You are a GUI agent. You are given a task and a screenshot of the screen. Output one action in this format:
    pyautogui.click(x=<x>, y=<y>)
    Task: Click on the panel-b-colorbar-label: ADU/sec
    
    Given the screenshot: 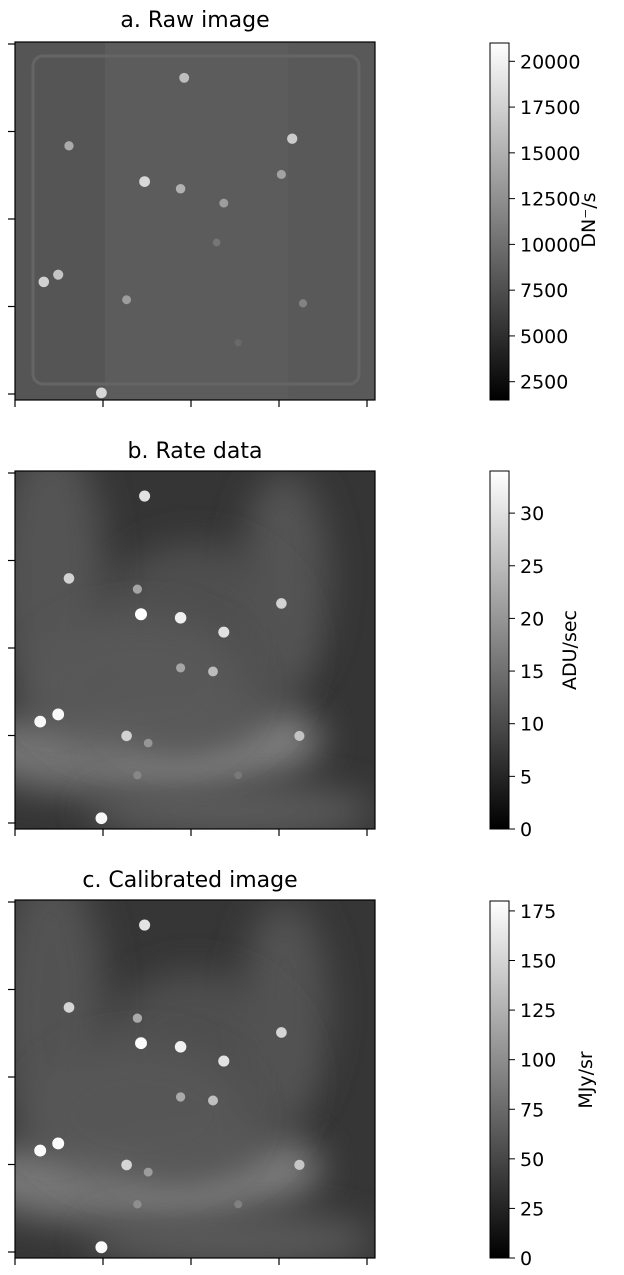 What is the action you would take?
    pyautogui.click(x=570, y=650)
    